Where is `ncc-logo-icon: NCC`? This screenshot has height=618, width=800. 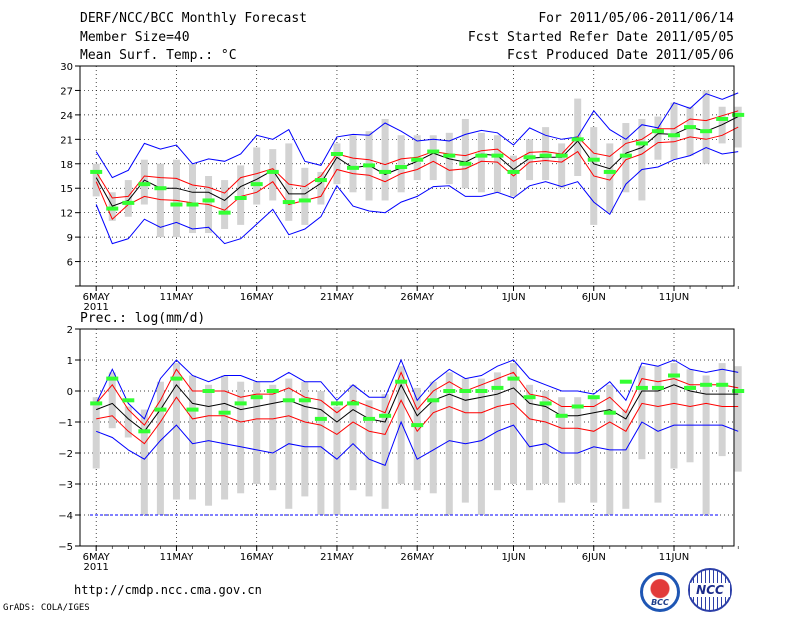 ncc-logo-icon: NCC is located at coordinates (710, 590).